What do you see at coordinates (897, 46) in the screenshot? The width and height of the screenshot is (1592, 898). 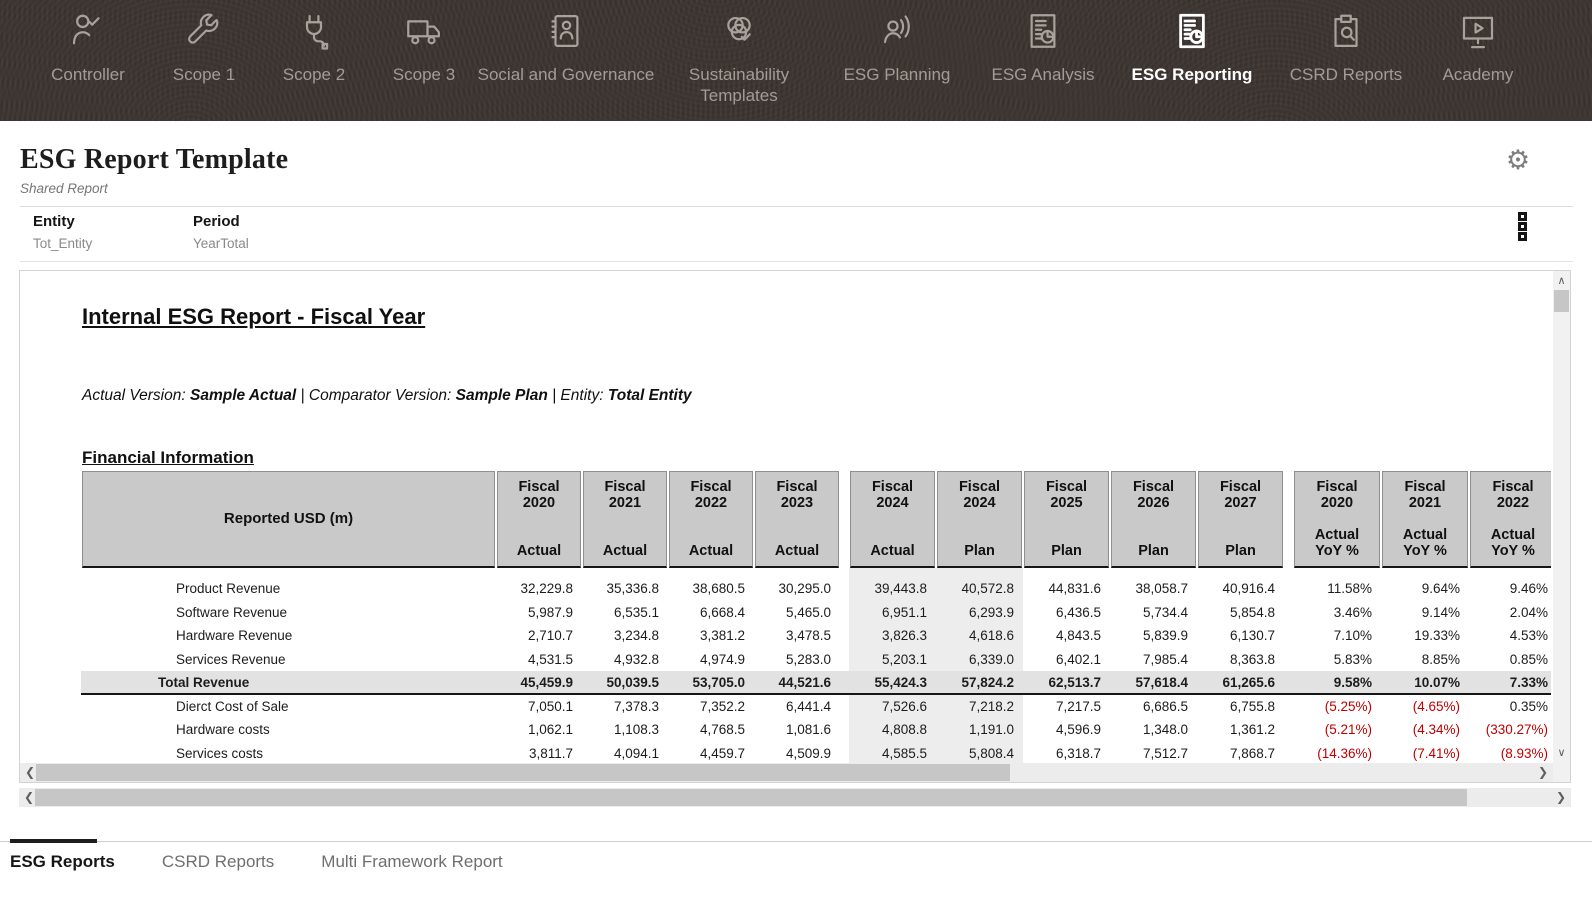 I see `nav-item-esg-planning: ESG Planning` at bounding box center [897, 46].